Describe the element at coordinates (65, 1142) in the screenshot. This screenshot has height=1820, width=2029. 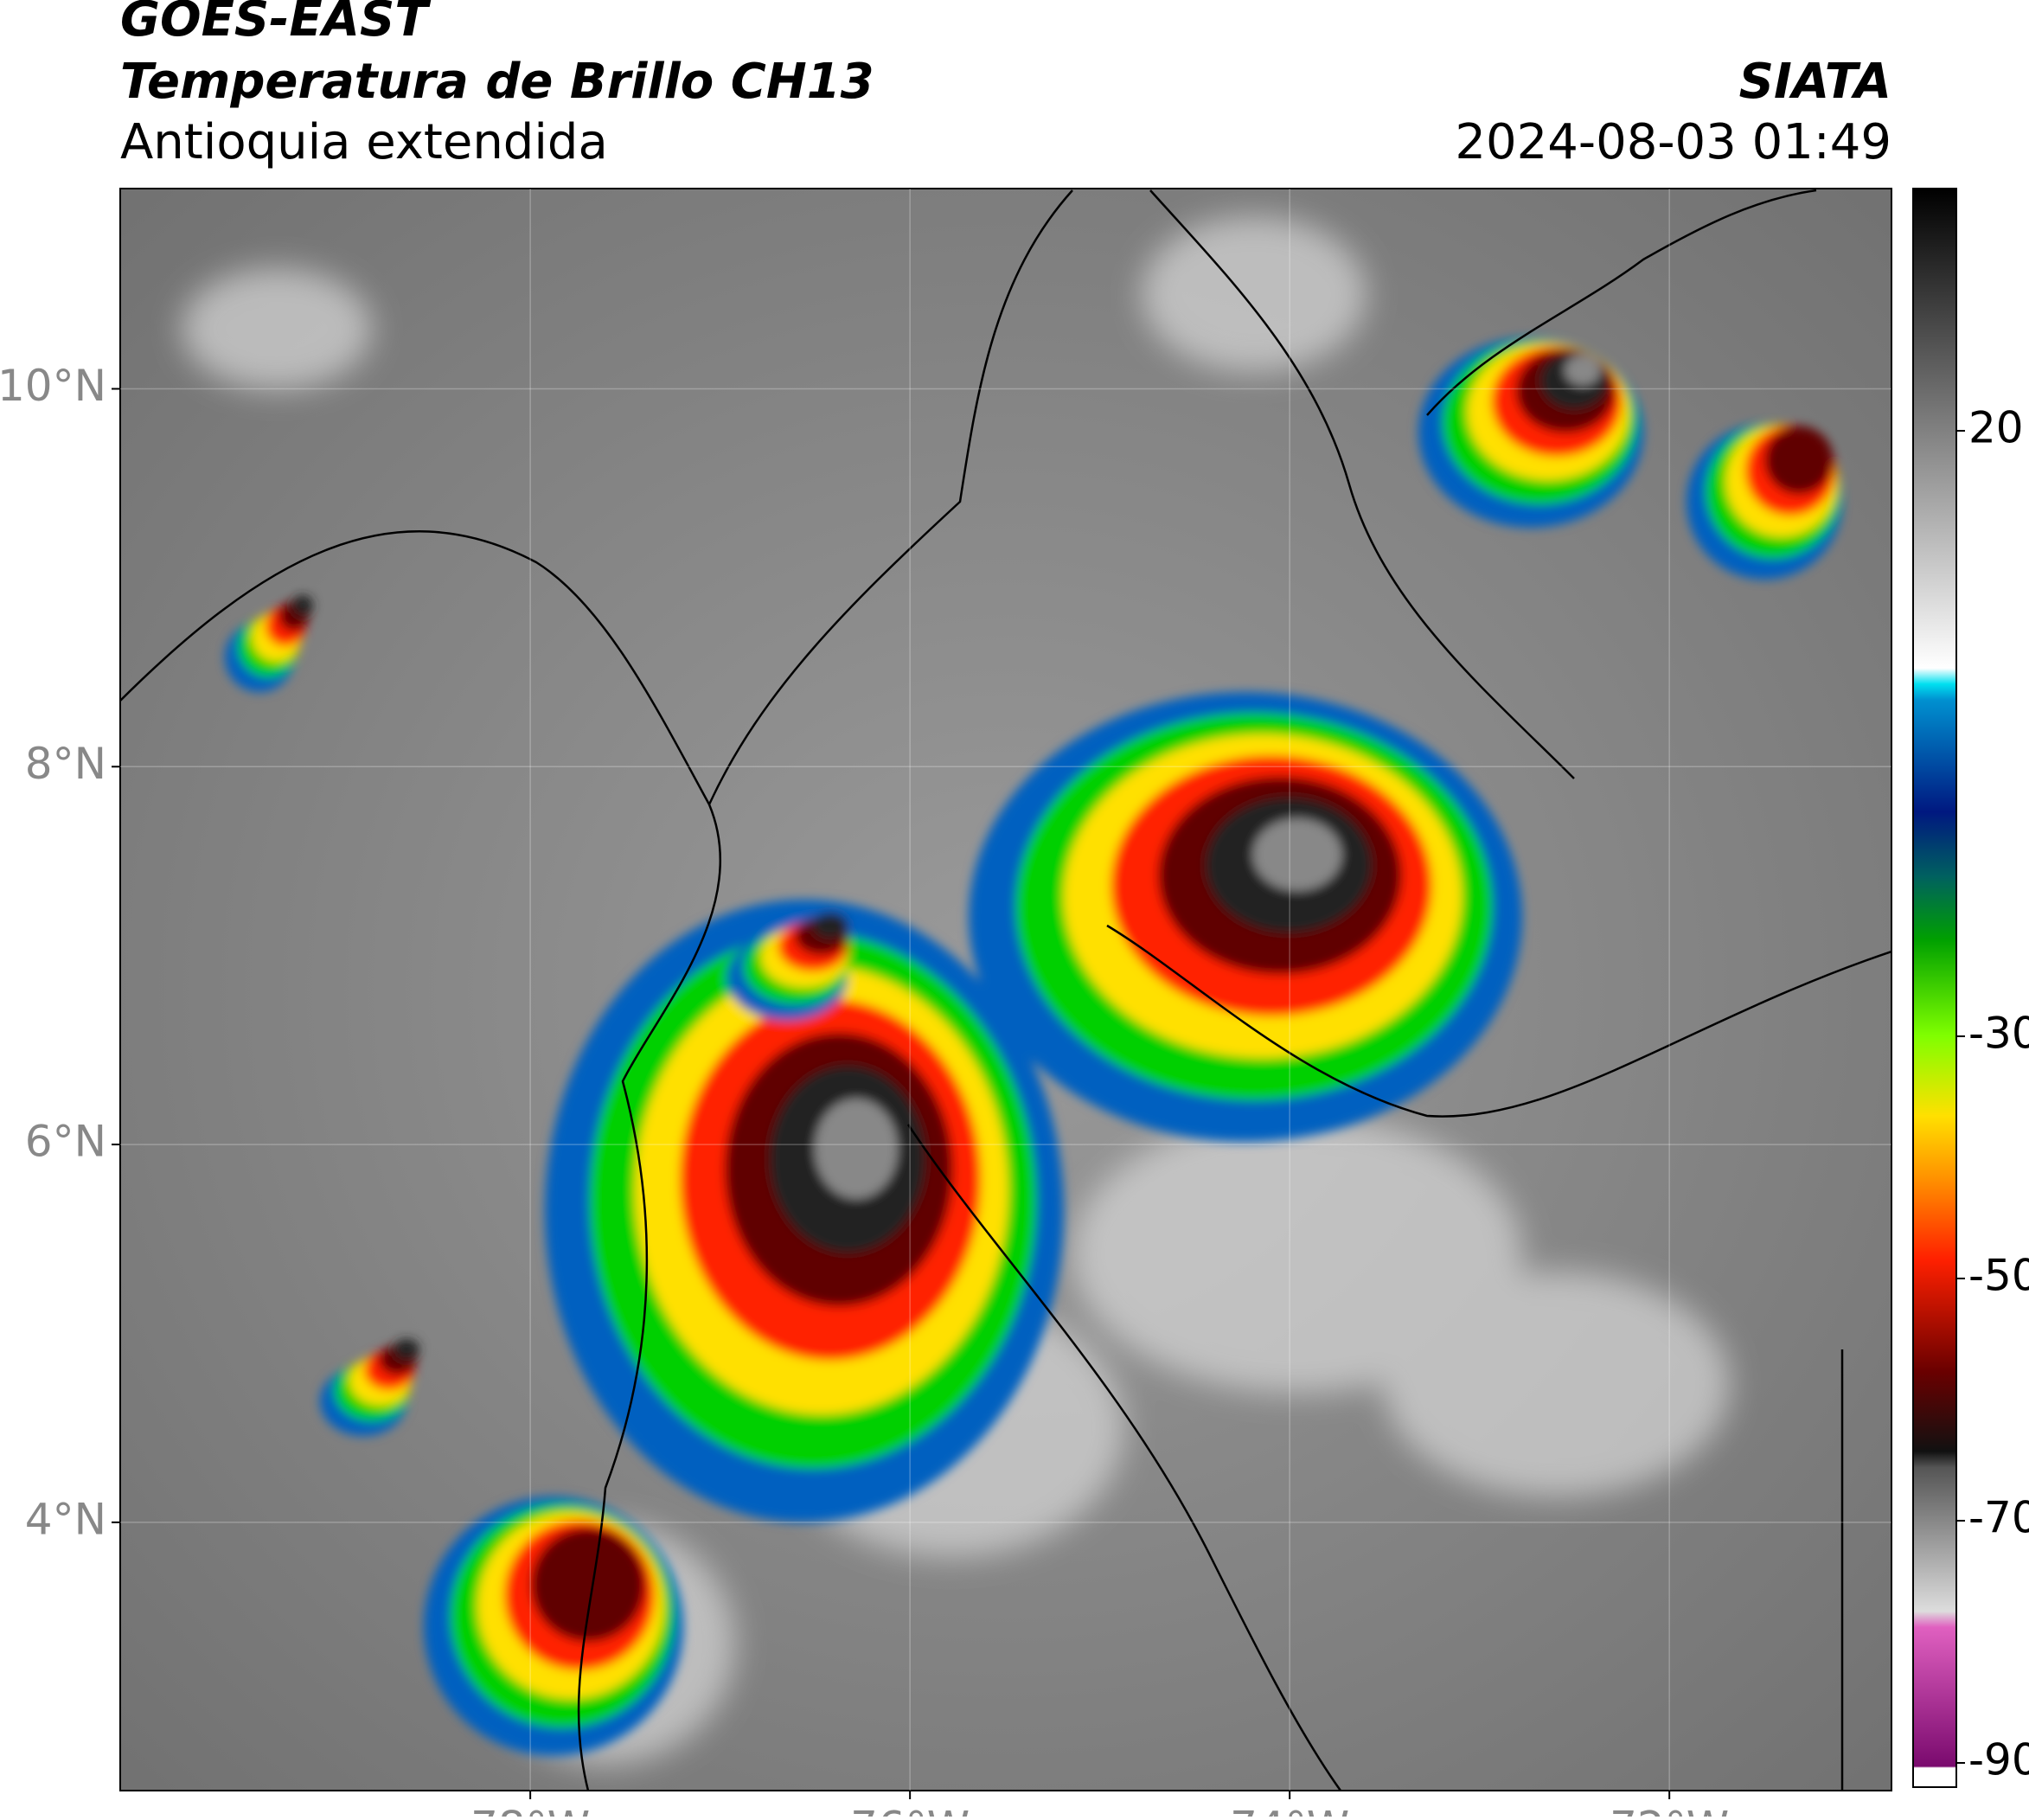
I see `y-tick-label: 6°N` at that location.